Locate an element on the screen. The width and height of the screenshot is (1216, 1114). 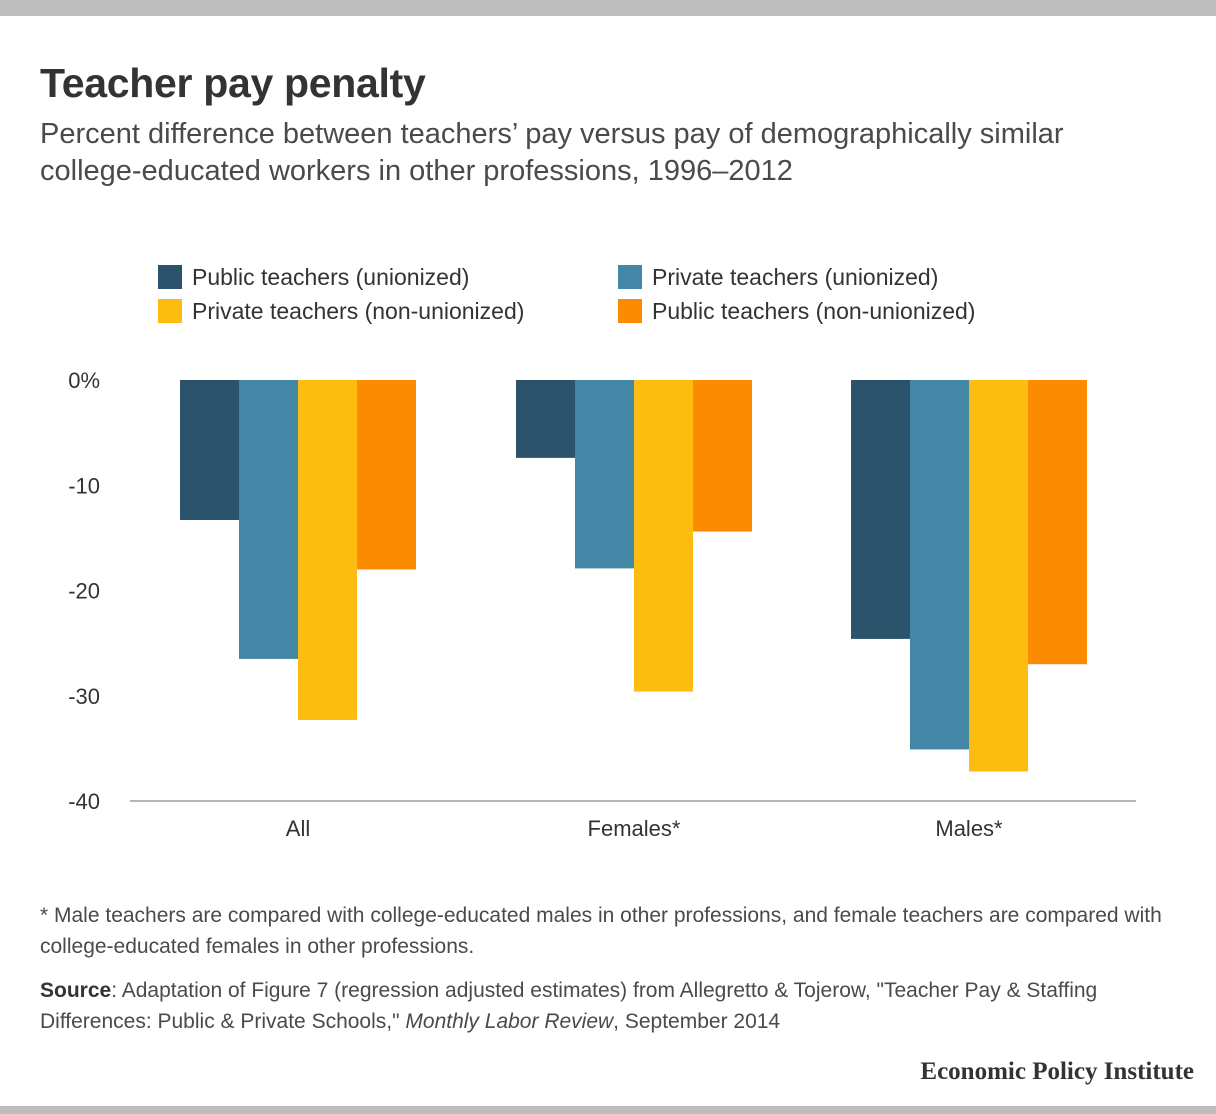
source-journal: Monthly Labor Review is located at coordinates (509, 1021).